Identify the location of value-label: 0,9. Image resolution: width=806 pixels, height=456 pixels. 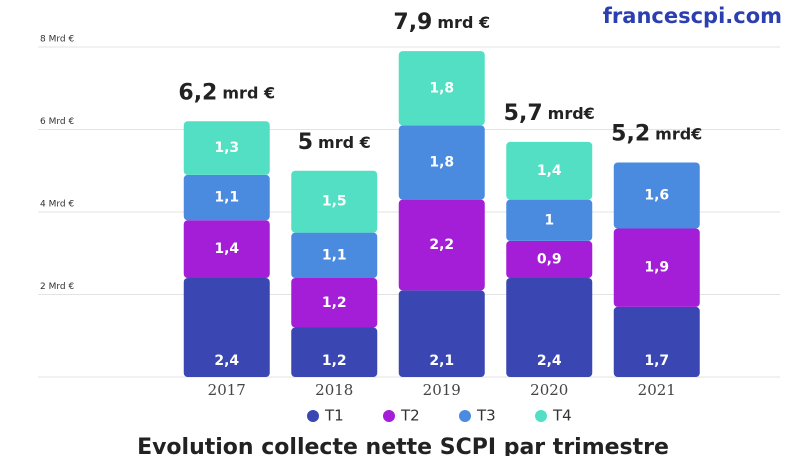
(549, 259).